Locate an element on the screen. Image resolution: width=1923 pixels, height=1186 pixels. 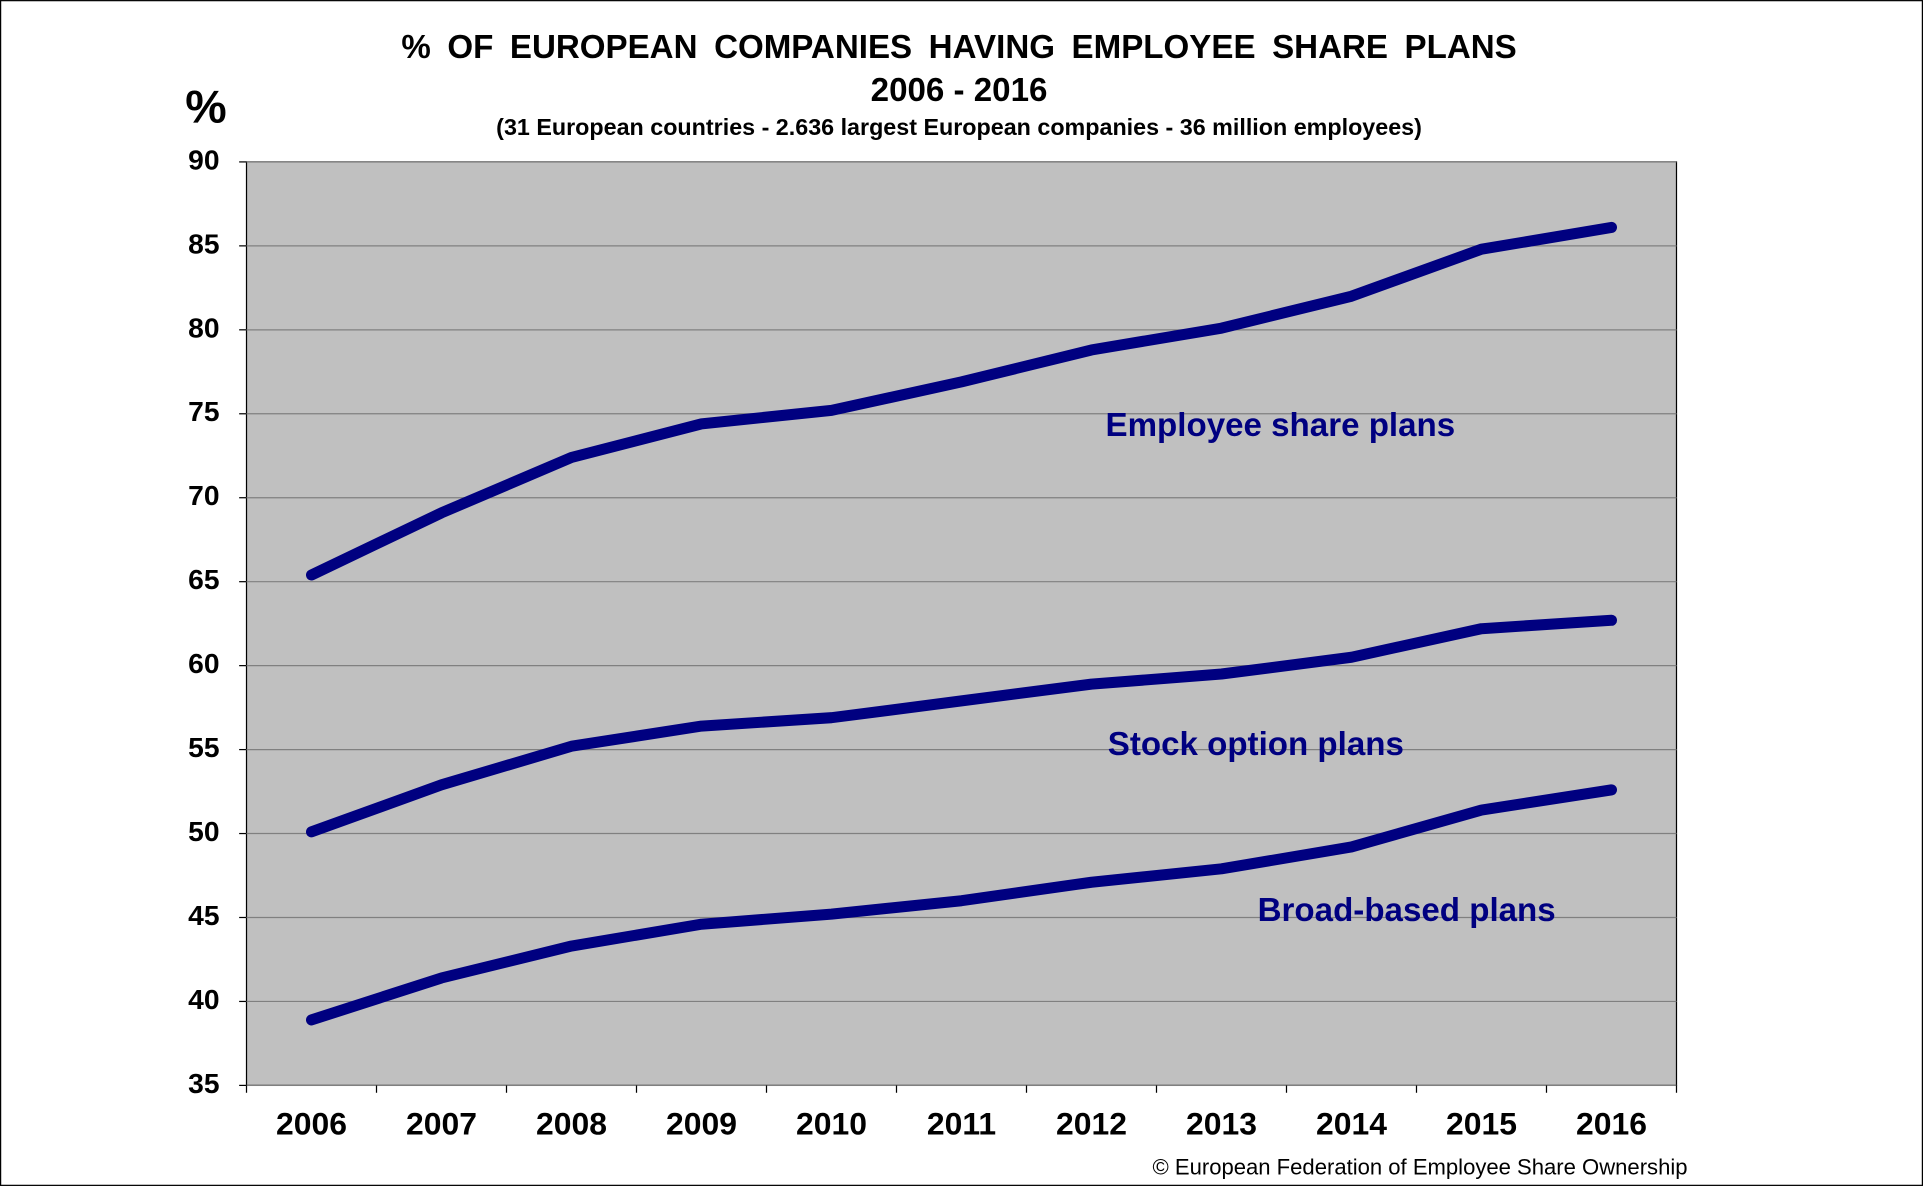
y-tick-label: 40 is located at coordinates (203, 999).